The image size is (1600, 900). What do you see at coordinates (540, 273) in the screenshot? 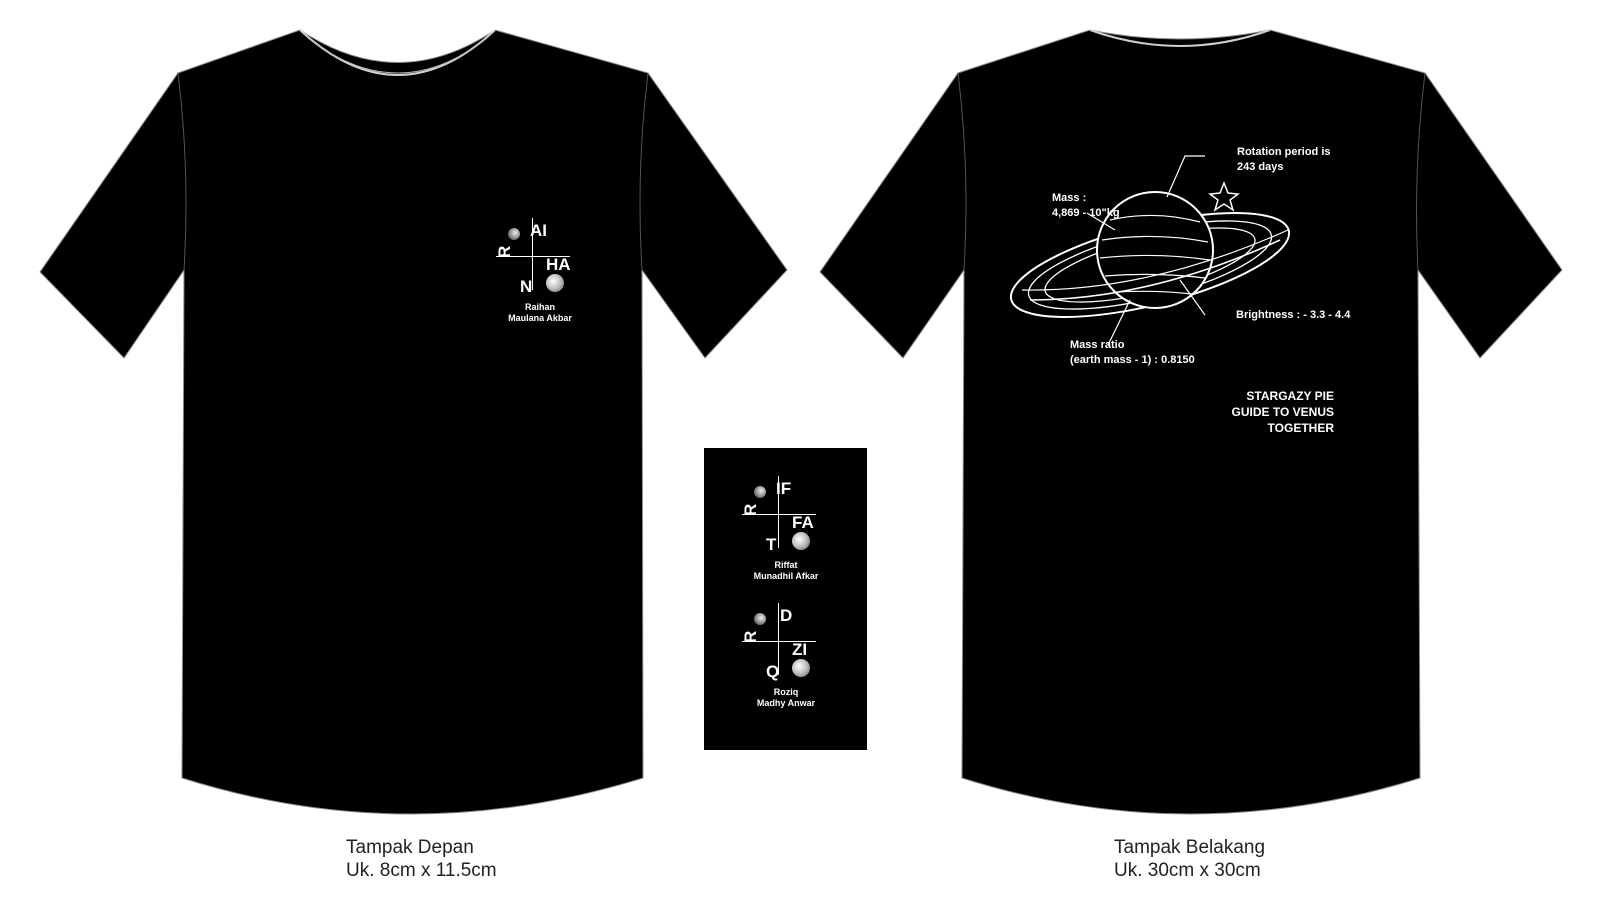
I see `front-logo: R AI HA N Raihan Maulana Akbar` at bounding box center [540, 273].